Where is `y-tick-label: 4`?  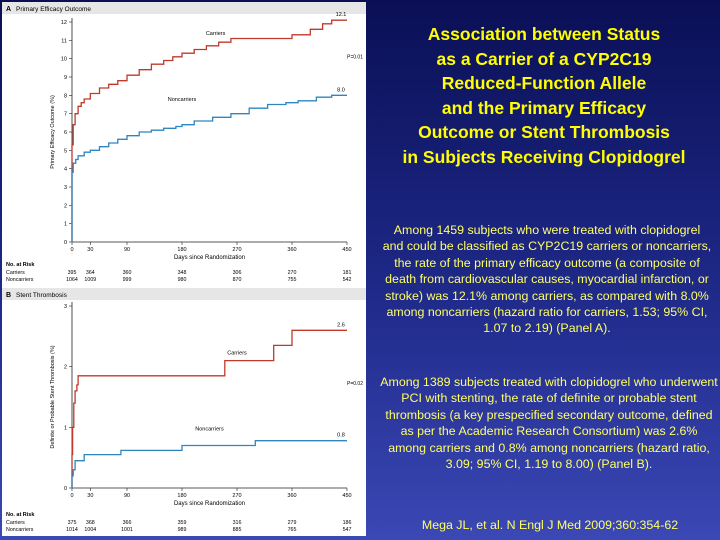 y-tick-label: 4 is located at coordinates (65, 170).